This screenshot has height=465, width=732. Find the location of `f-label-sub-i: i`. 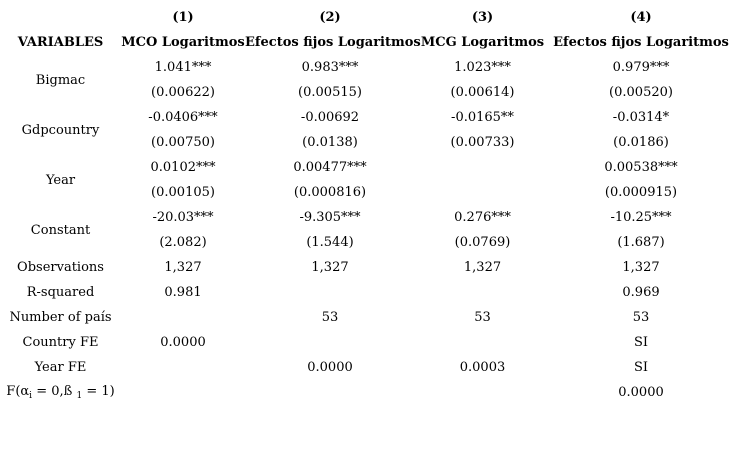

f-label-sub-i: i is located at coordinates (31, 395).